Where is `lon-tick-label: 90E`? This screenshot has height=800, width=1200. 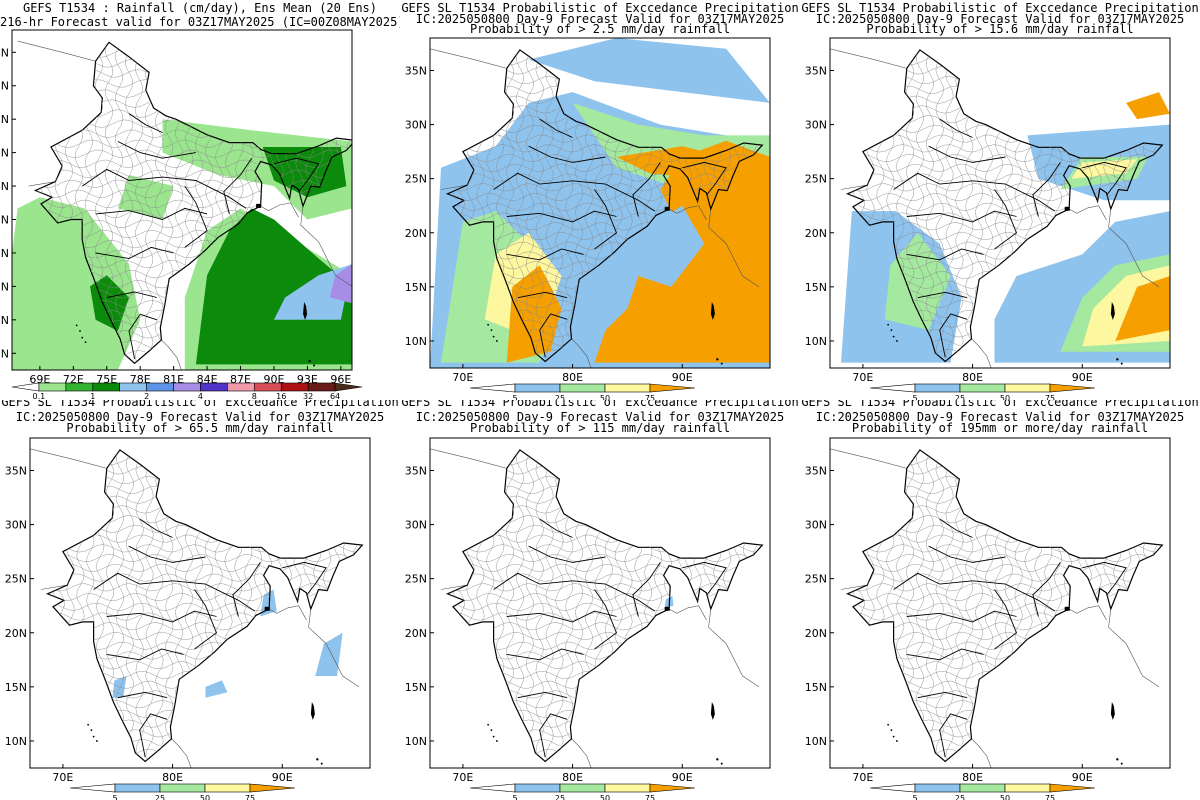 lon-tick-label: 90E is located at coordinates (682, 377).